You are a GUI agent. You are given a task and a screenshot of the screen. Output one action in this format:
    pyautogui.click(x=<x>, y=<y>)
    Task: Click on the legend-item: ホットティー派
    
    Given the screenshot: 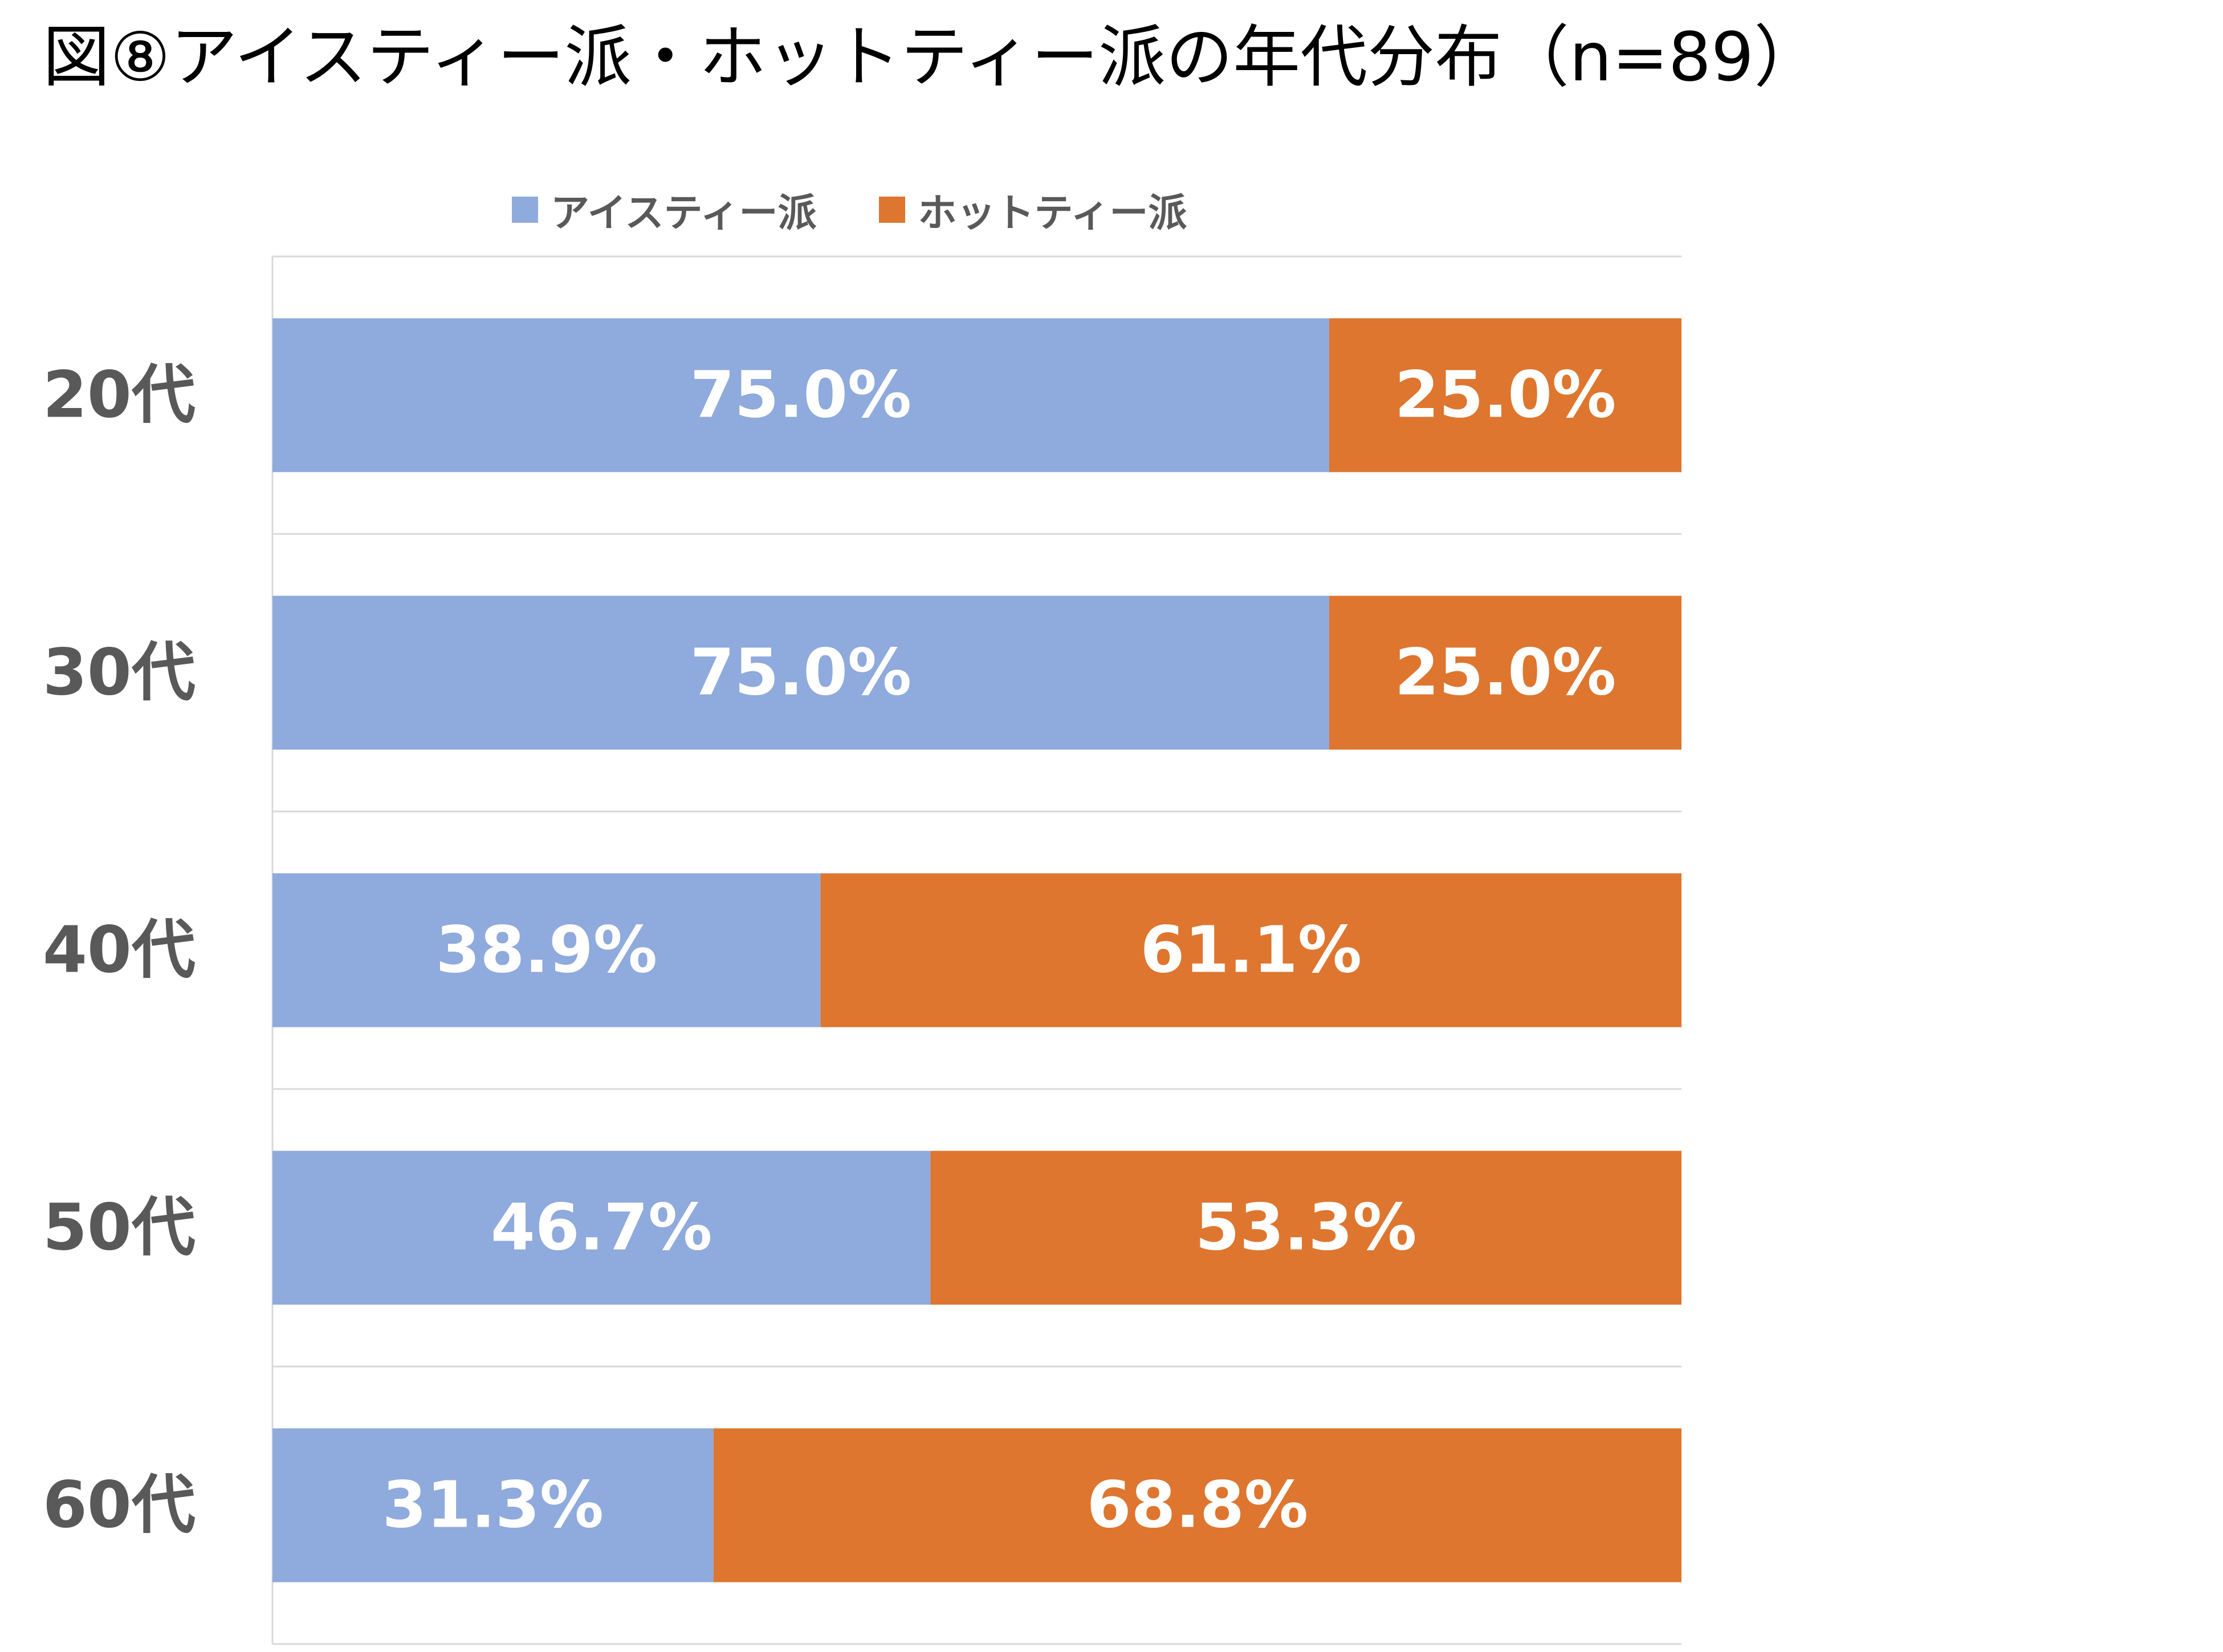 What is the action you would take?
    pyautogui.click(x=1033, y=209)
    